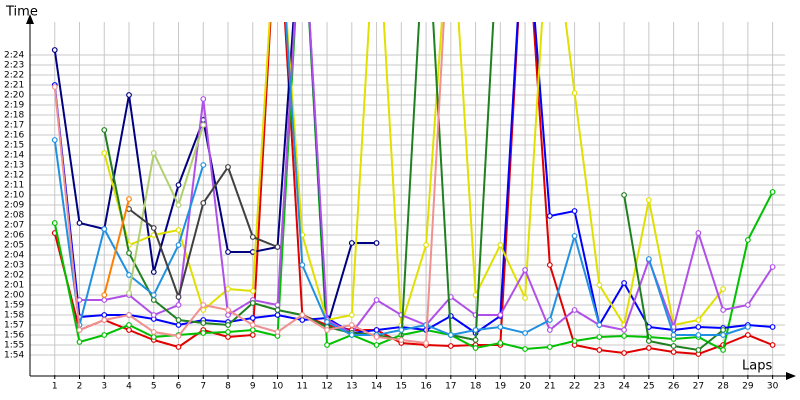 The width and height of the screenshot is (800, 400). Describe the element at coordinates (674, 387) in the screenshot. I see `x-tick-label: 26` at that location.